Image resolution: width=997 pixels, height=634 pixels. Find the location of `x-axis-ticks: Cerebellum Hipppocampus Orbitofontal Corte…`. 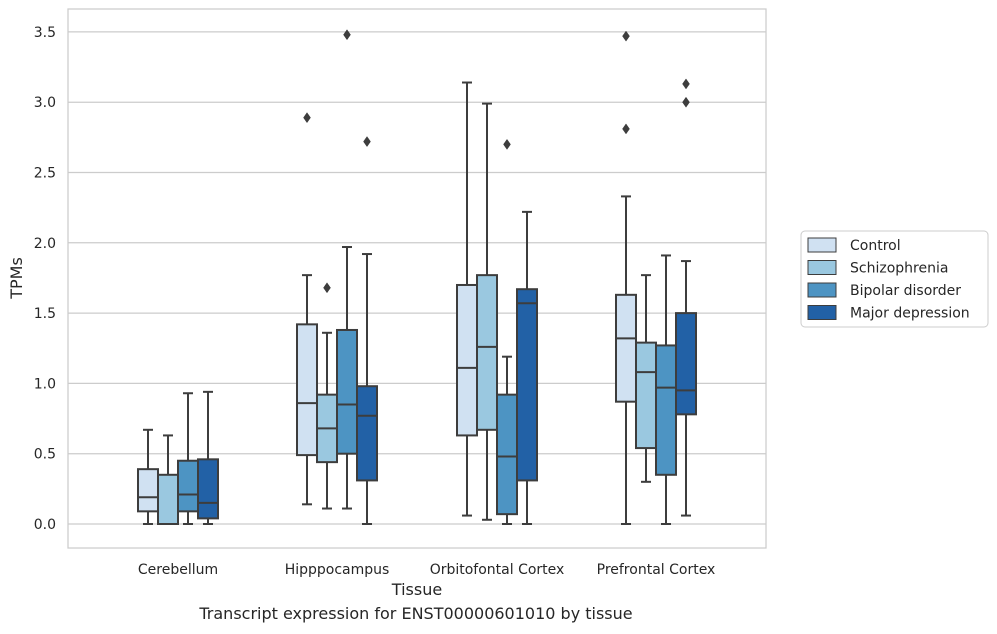

x-axis-ticks: Cerebellum Hipppocampus Orbitofontal Corte… is located at coordinates (426, 570).